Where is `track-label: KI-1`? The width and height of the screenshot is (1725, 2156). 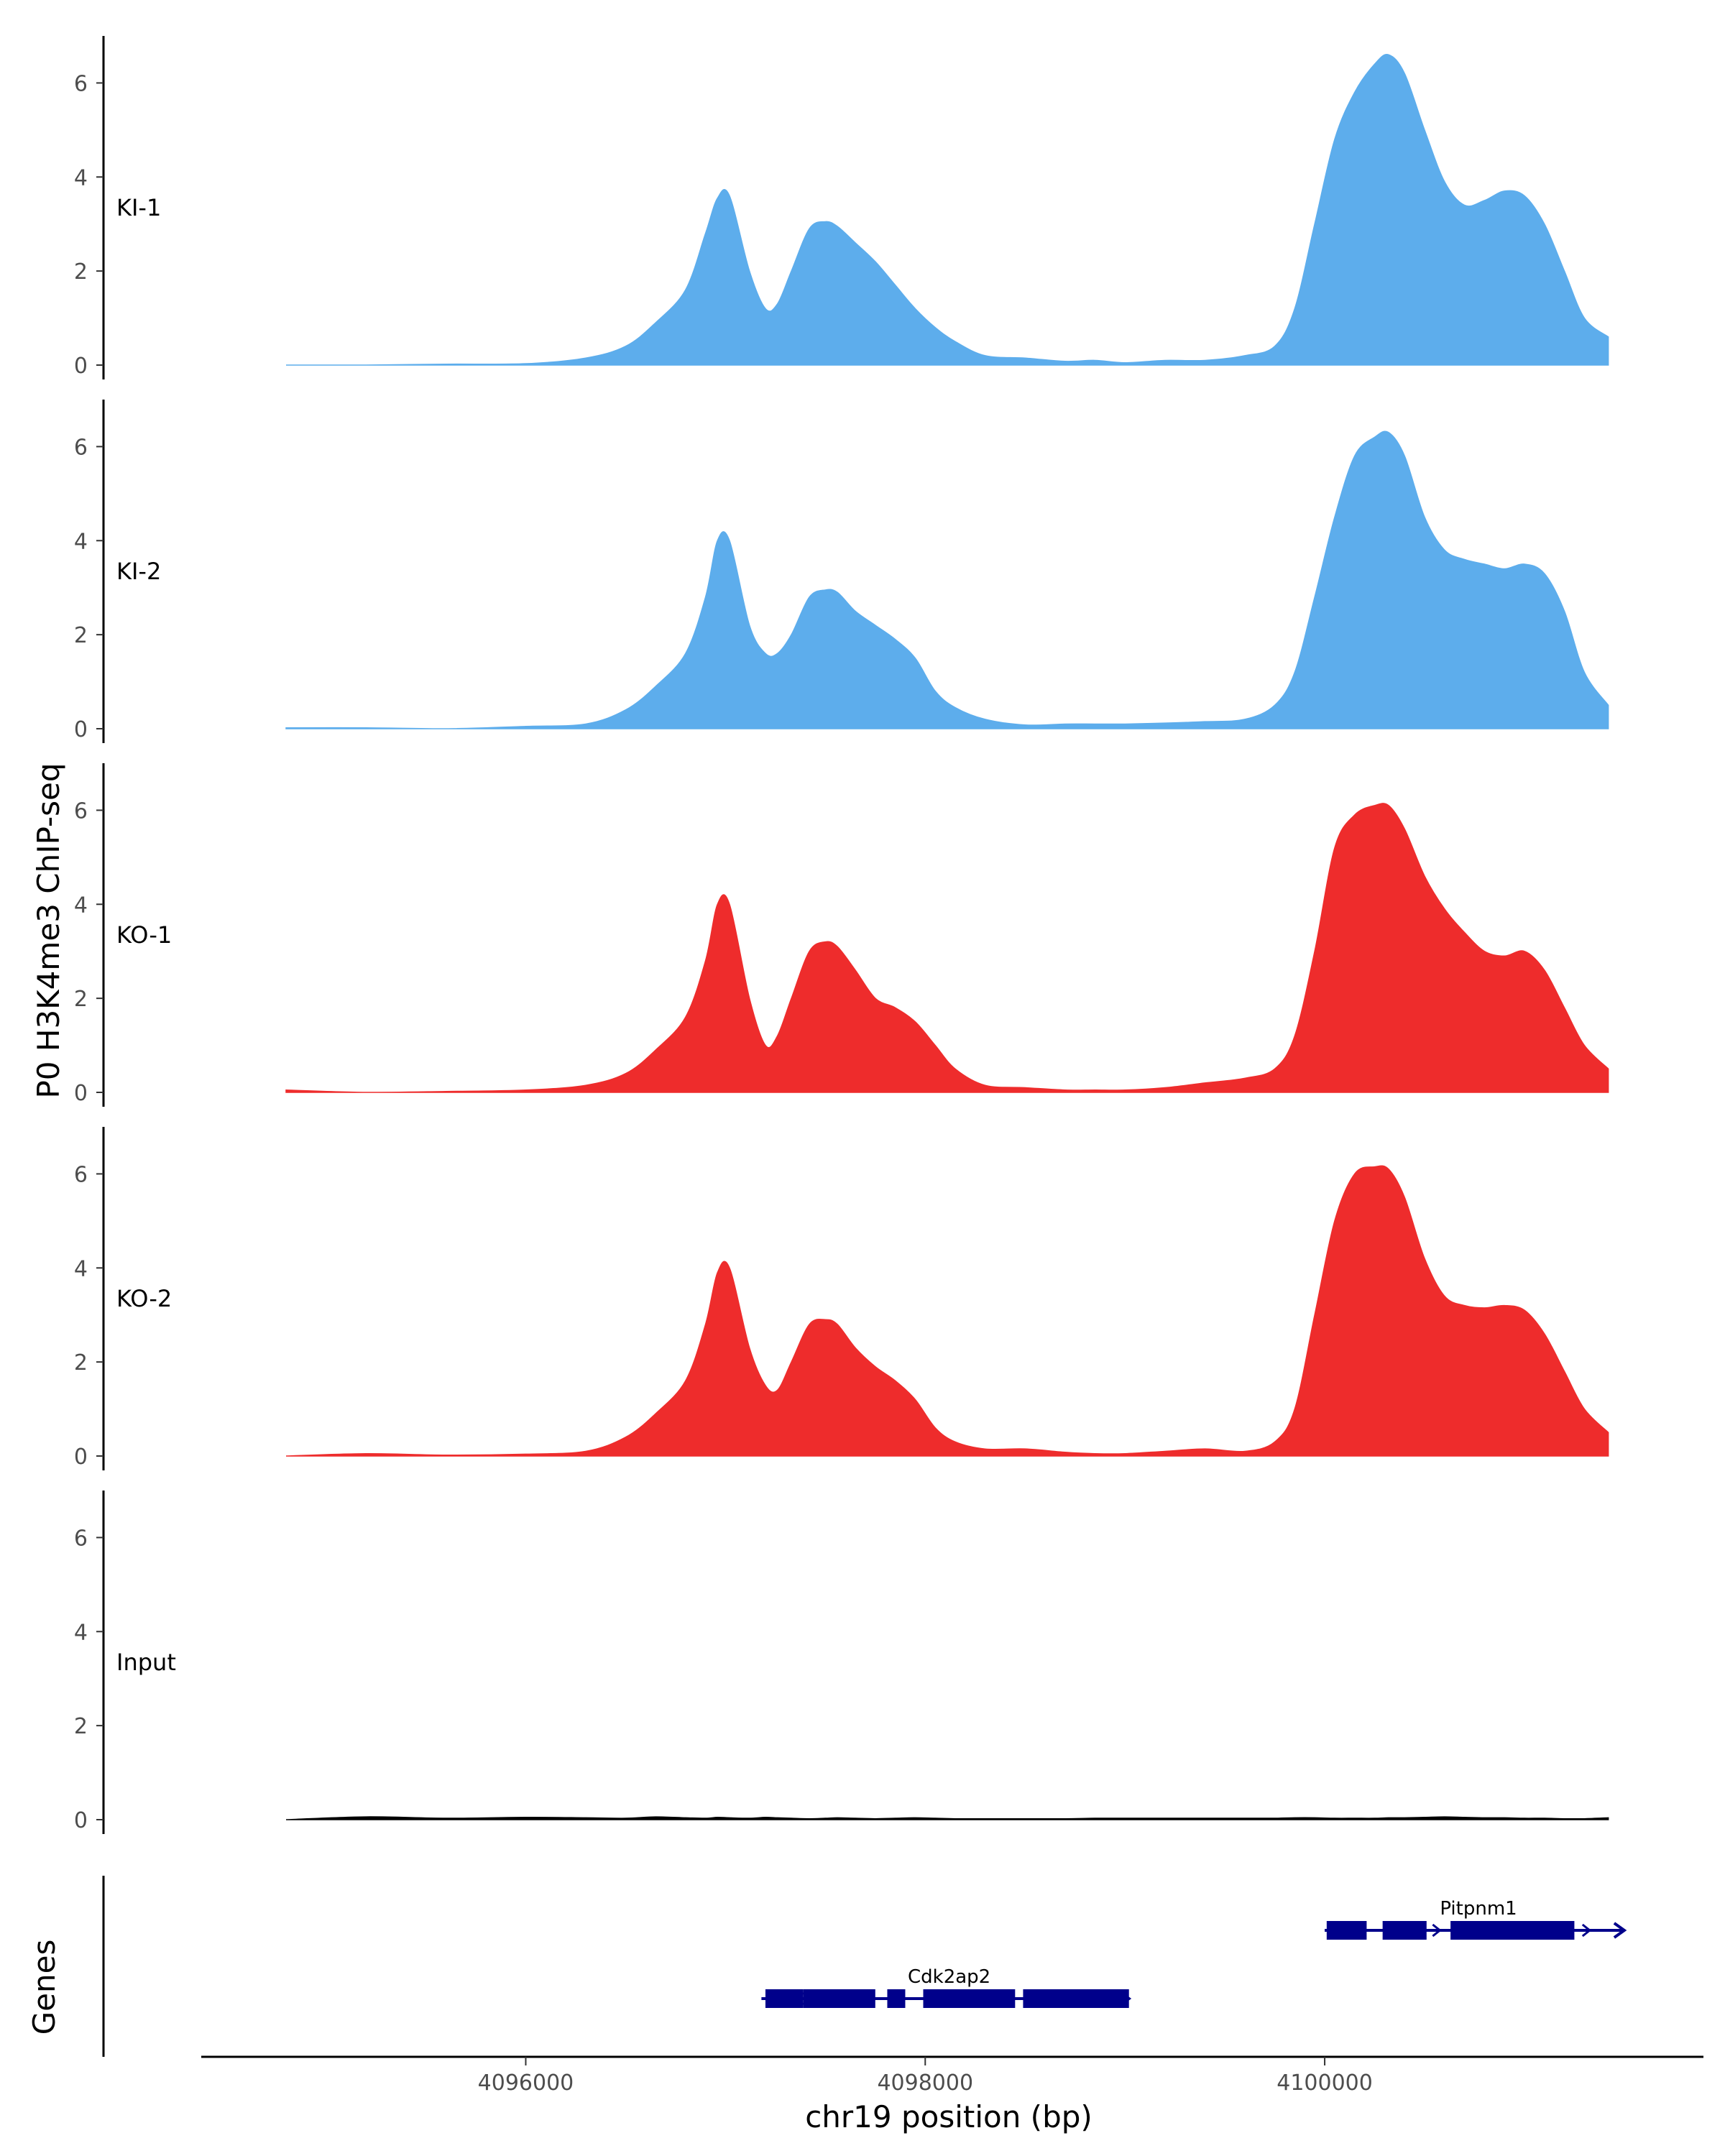 track-label: KI-1 is located at coordinates (138, 208).